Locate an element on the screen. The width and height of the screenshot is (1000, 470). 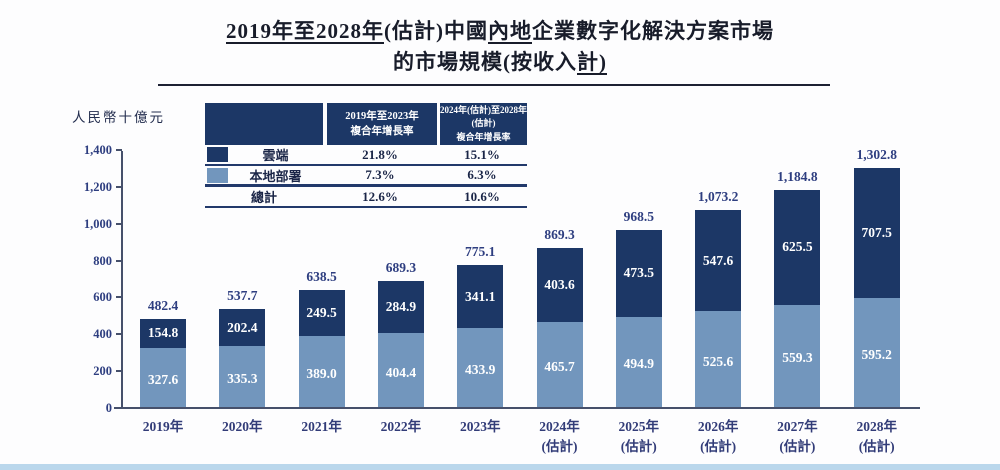
legend-row-total: 總計 12.6% 10.6% is located at coordinates (366, 197).